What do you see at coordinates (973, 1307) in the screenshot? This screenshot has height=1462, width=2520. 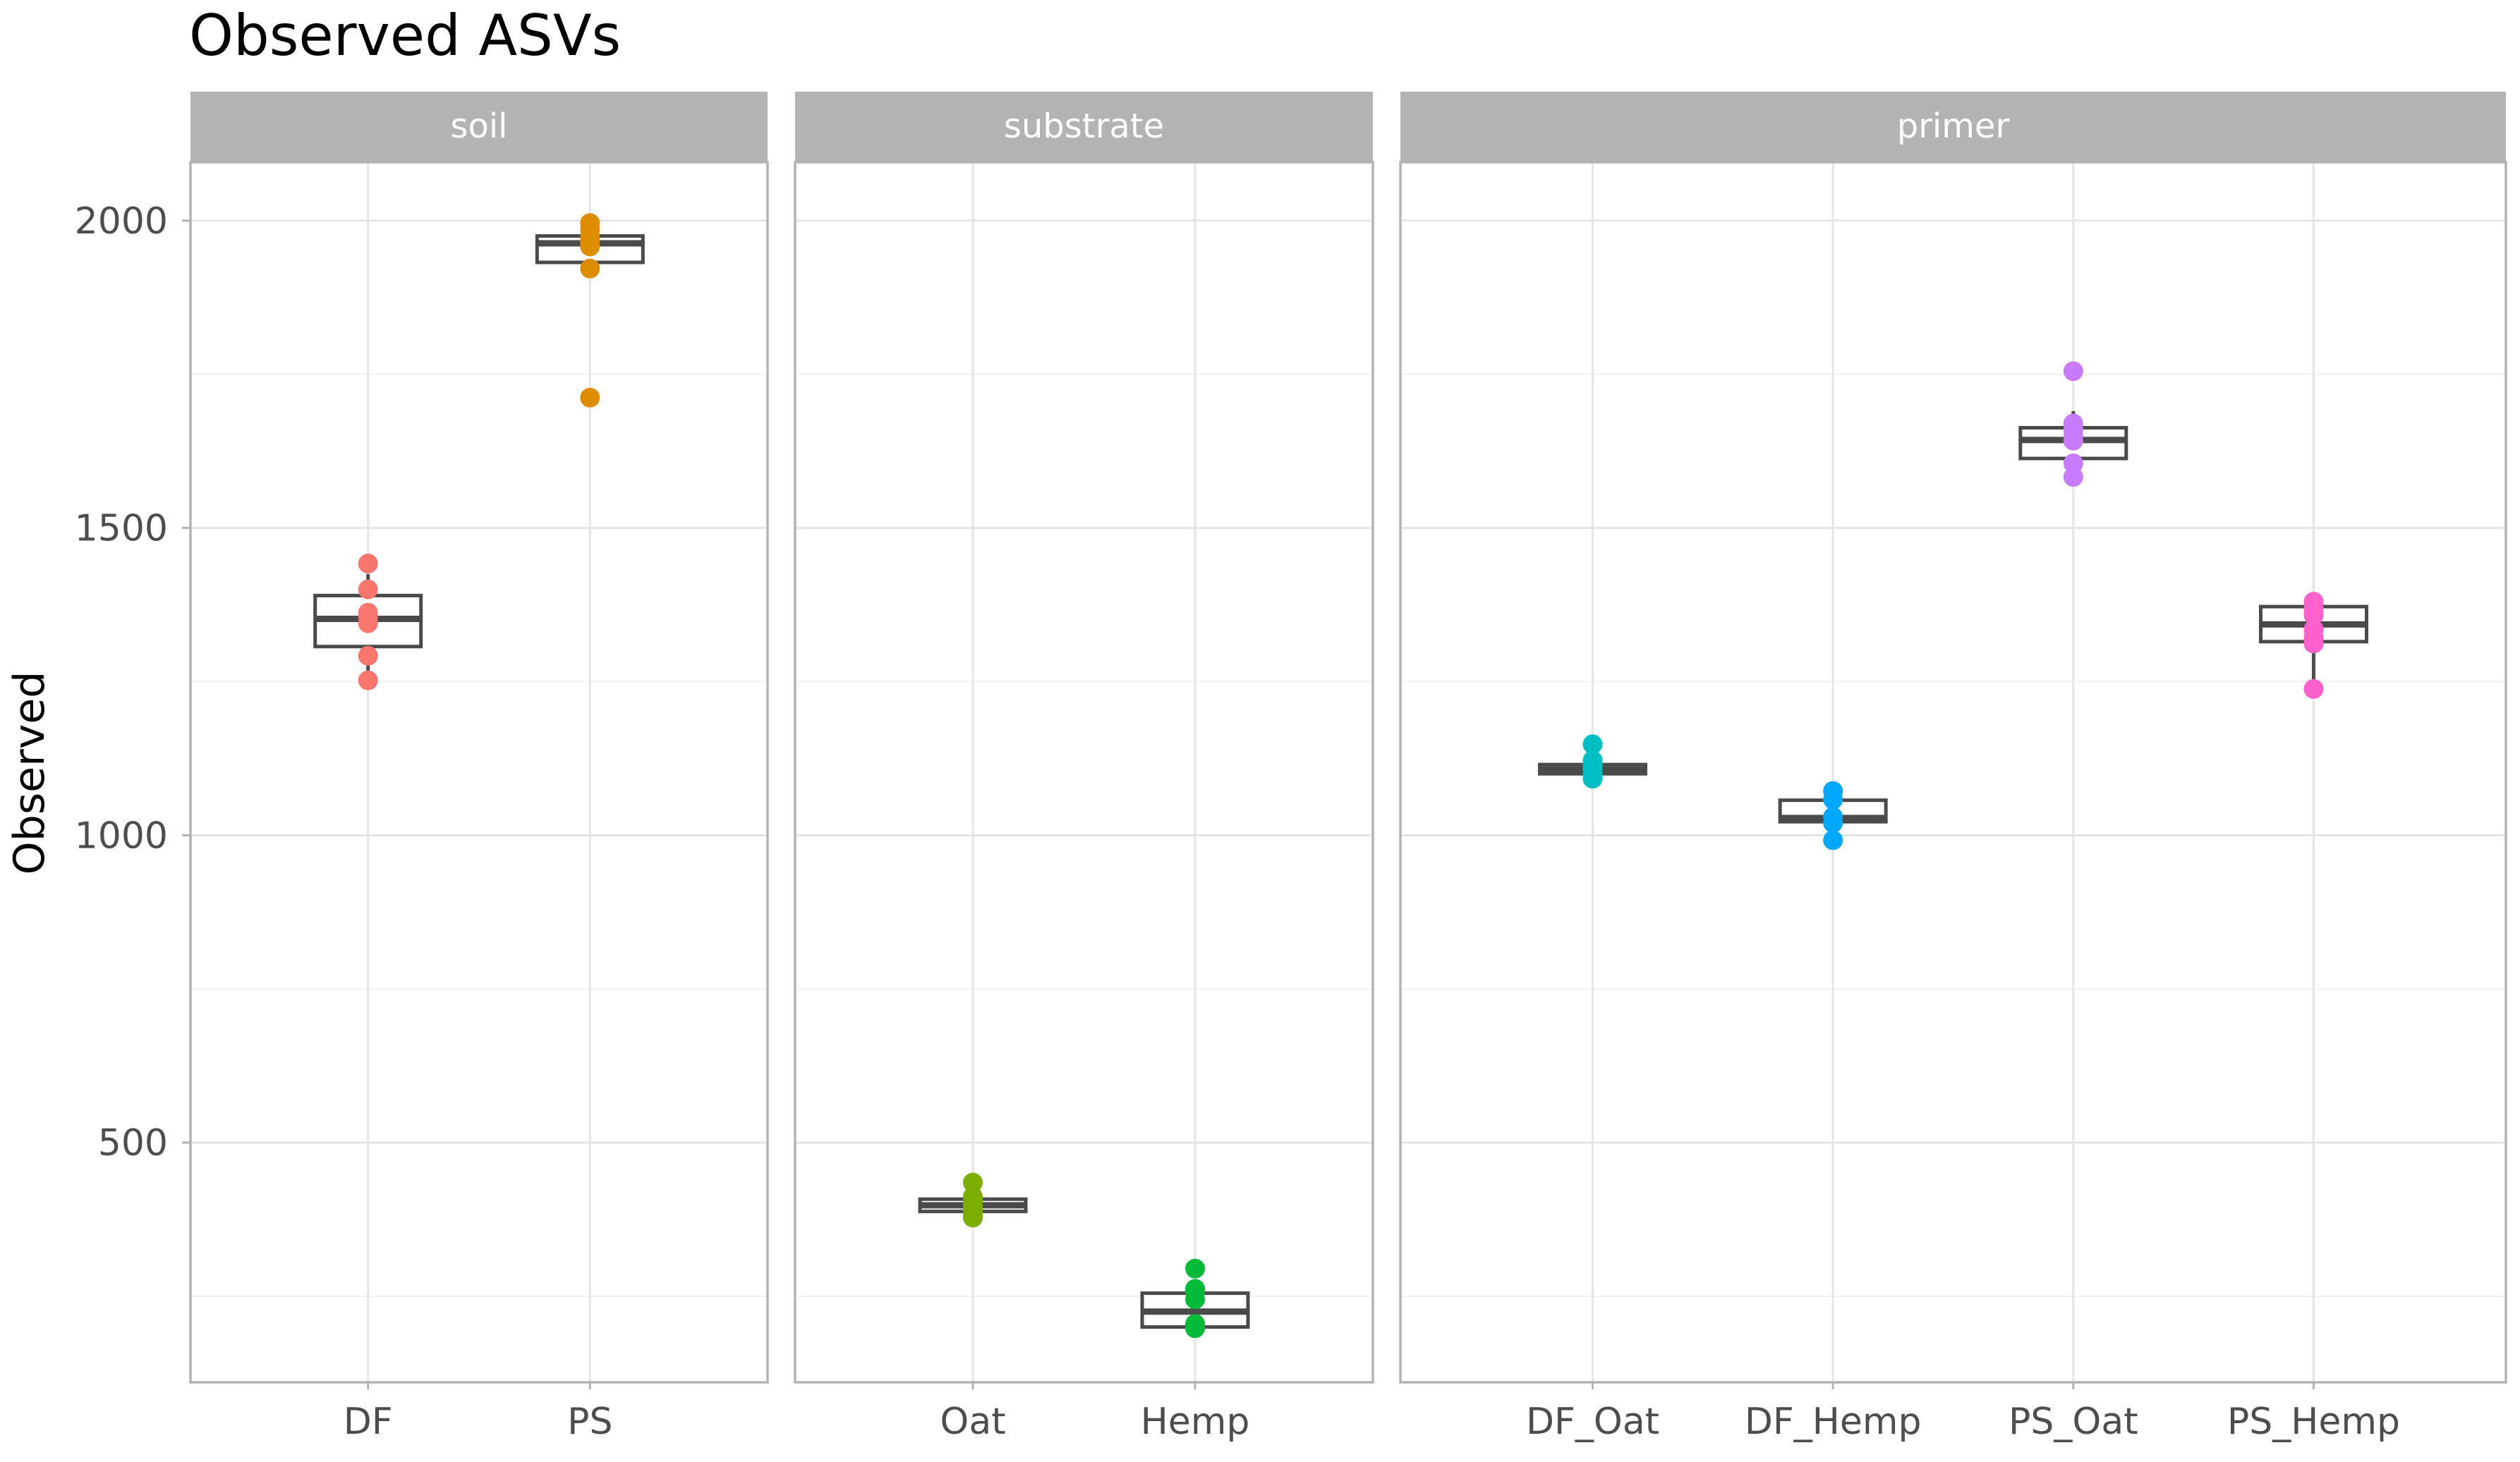 I see `category-Oat: Oat` at bounding box center [973, 1307].